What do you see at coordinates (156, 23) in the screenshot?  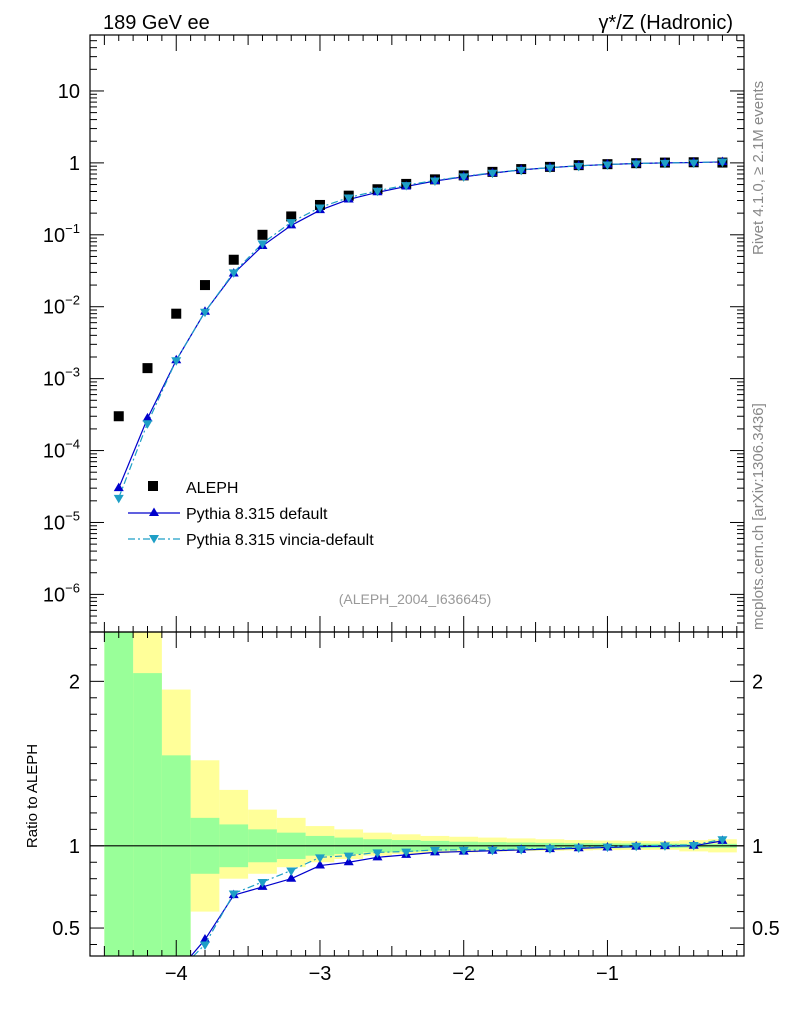 I see `chart-title: 189 GeV ee` at bounding box center [156, 23].